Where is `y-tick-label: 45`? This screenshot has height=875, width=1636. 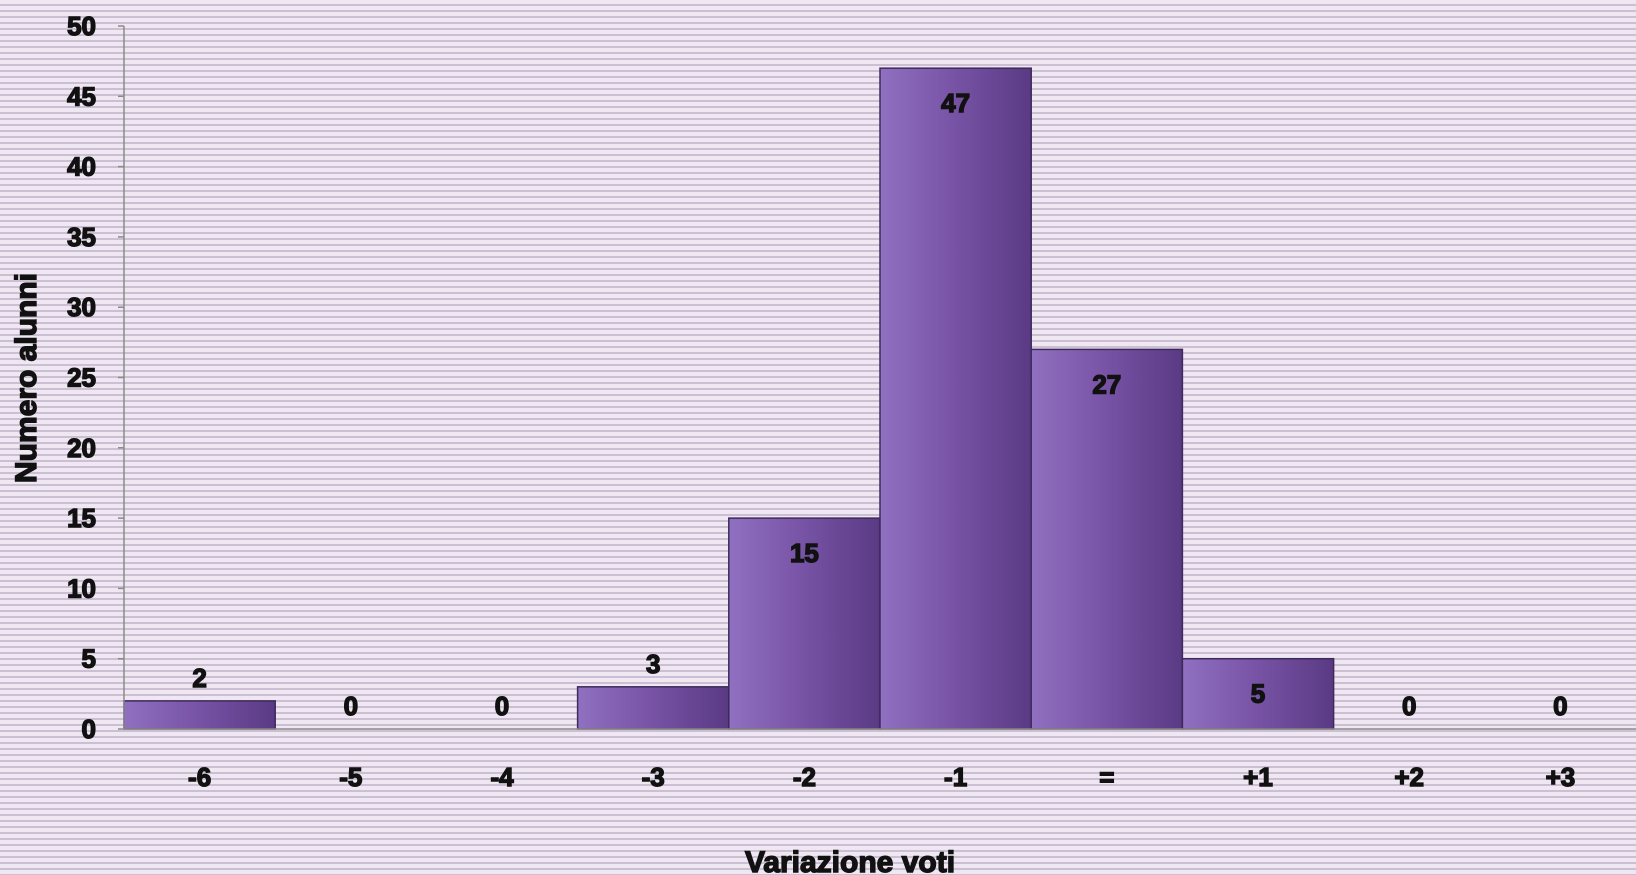
y-tick-label: 45 is located at coordinates (81, 96).